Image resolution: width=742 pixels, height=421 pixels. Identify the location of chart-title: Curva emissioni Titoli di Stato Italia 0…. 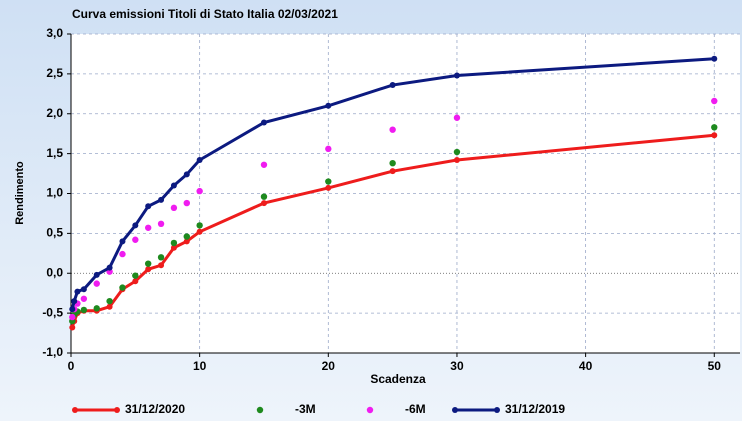
(205, 14).